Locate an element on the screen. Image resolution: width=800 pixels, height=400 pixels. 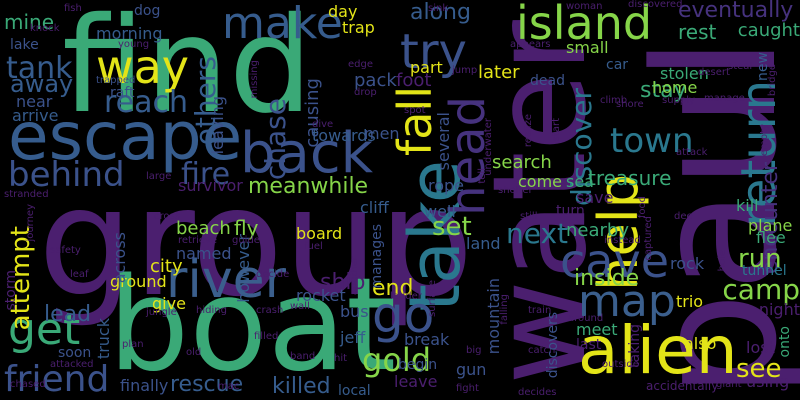
word-killed: killed is located at coordinates (301, 386).